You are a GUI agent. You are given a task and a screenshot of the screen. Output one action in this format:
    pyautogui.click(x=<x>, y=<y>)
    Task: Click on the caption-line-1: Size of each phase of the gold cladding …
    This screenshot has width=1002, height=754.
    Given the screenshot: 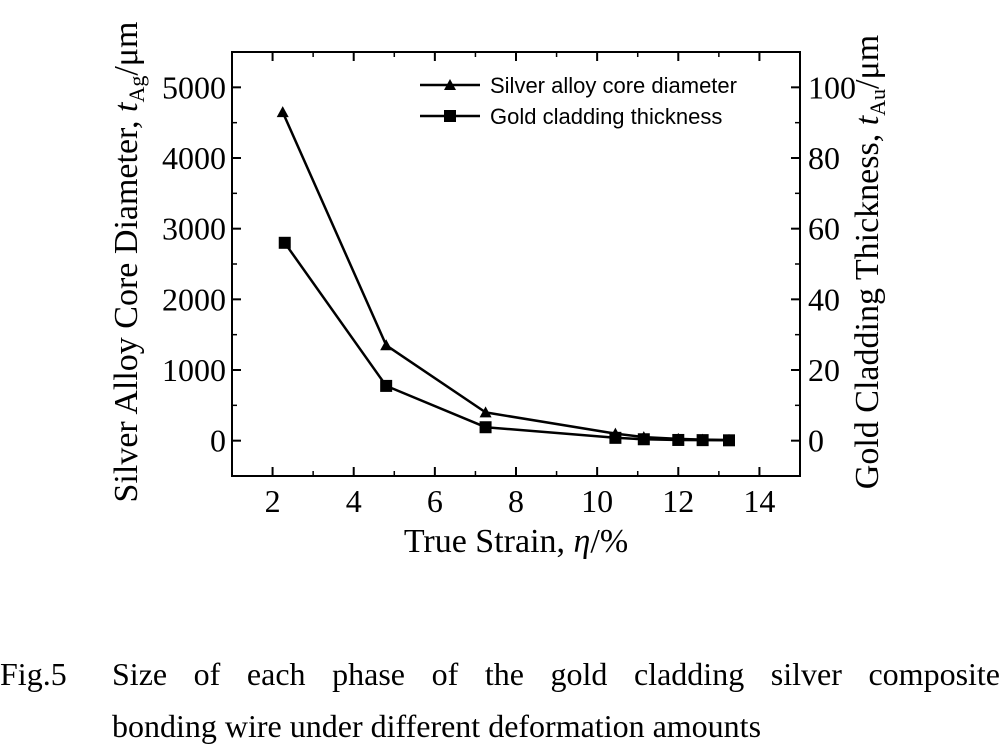 What is the action you would take?
    pyautogui.click(x=556, y=674)
    